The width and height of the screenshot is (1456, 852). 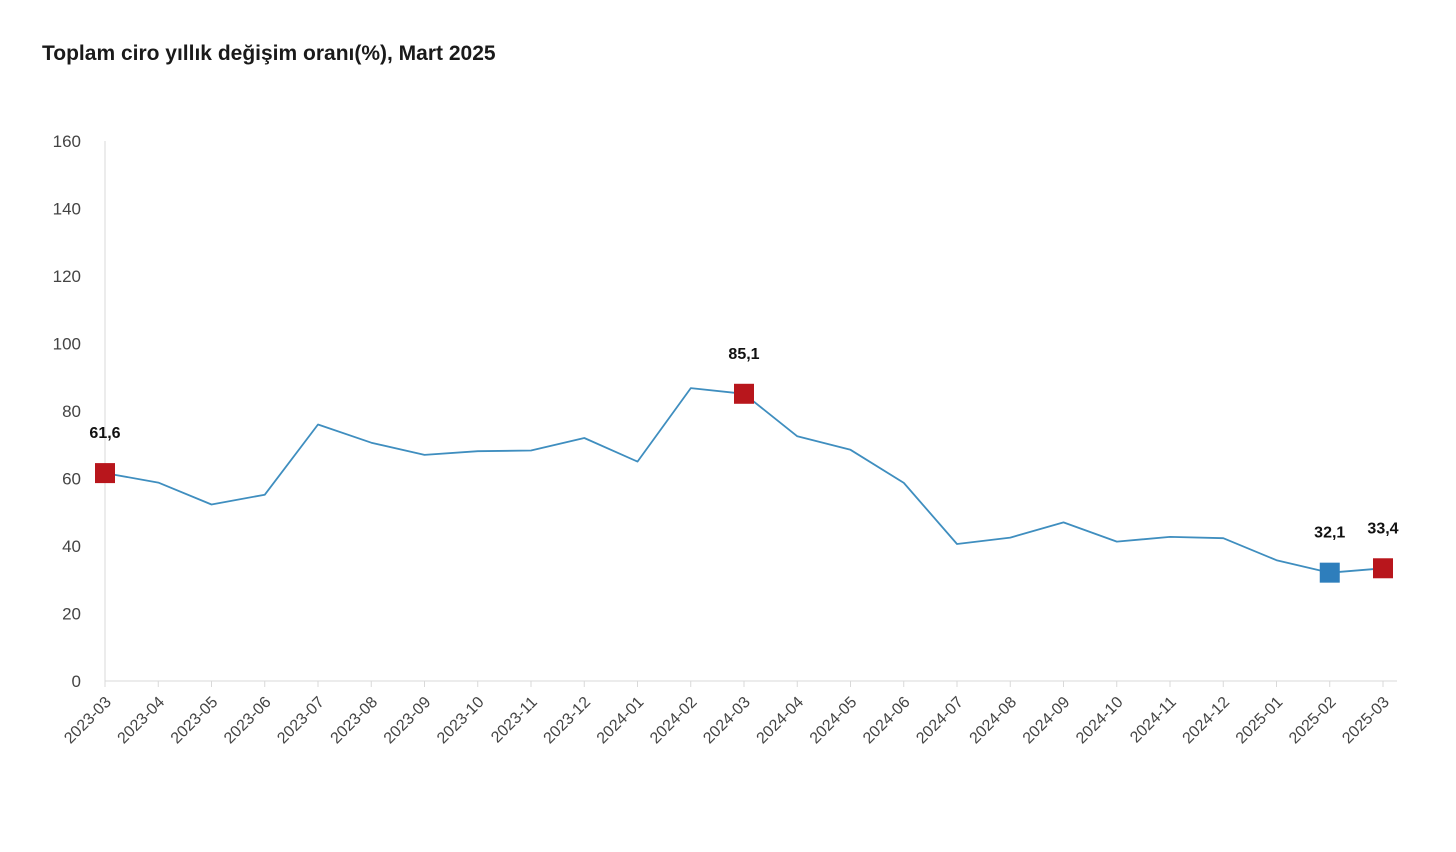 I want to click on y-tick-label: 160, so click(x=67, y=141).